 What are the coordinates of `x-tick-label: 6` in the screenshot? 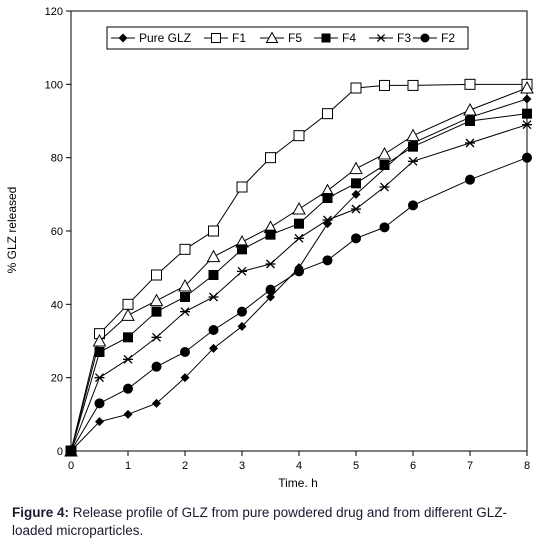 It's located at (413, 466).